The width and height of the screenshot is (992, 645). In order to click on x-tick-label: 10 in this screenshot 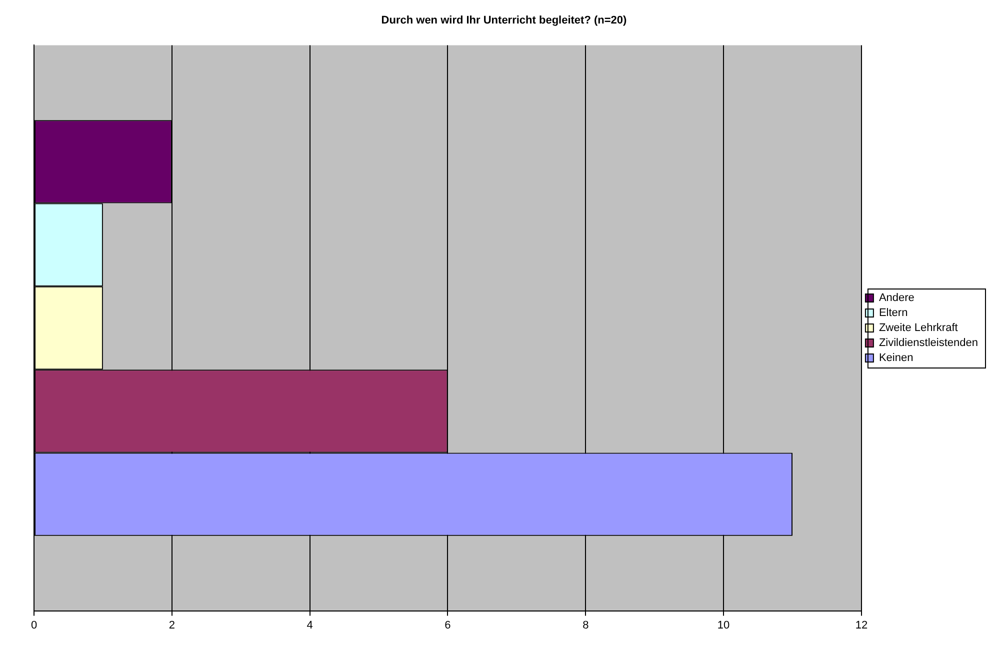, I will do `click(723, 625)`.